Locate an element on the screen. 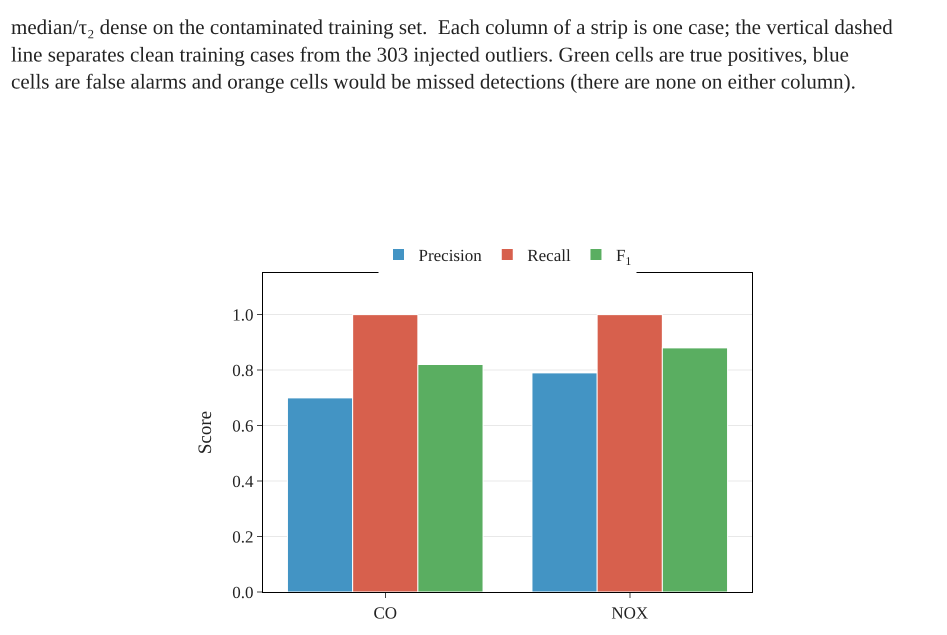  y-tick-label: 0.2 is located at coordinates (243, 536).